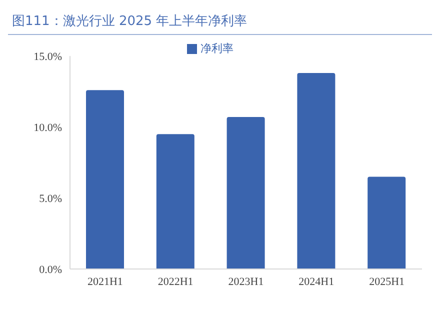 This screenshot has width=440, height=320. I want to click on x-tick-label: 2021H1, so click(105, 282).